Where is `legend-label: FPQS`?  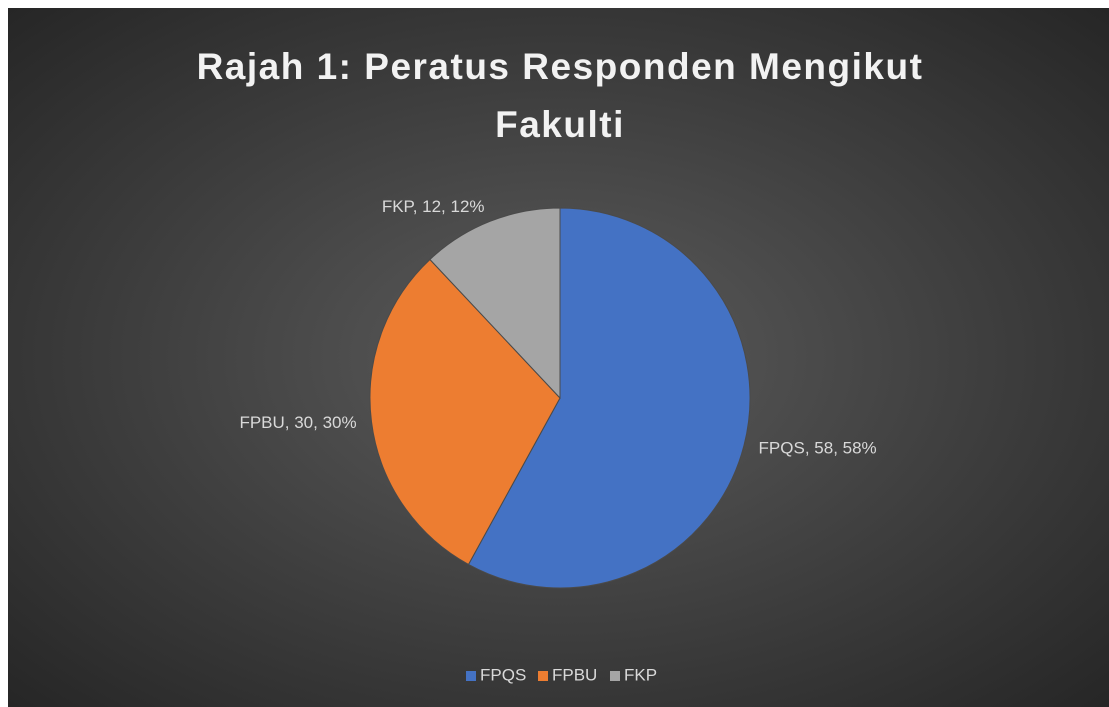
legend-label: FPQS is located at coordinates (503, 674).